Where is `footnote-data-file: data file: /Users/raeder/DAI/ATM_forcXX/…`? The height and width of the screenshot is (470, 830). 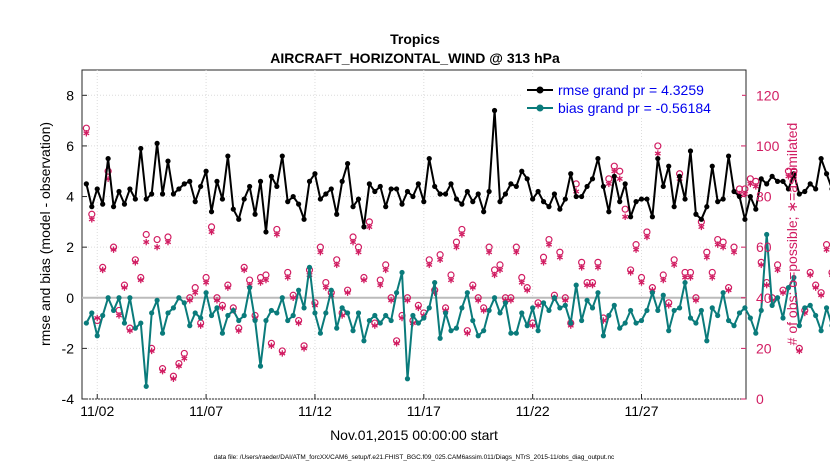 footnote-data-file: data file: /Users/raeder/DAI/ATM_forcXX/… is located at coordinates (414, 457).